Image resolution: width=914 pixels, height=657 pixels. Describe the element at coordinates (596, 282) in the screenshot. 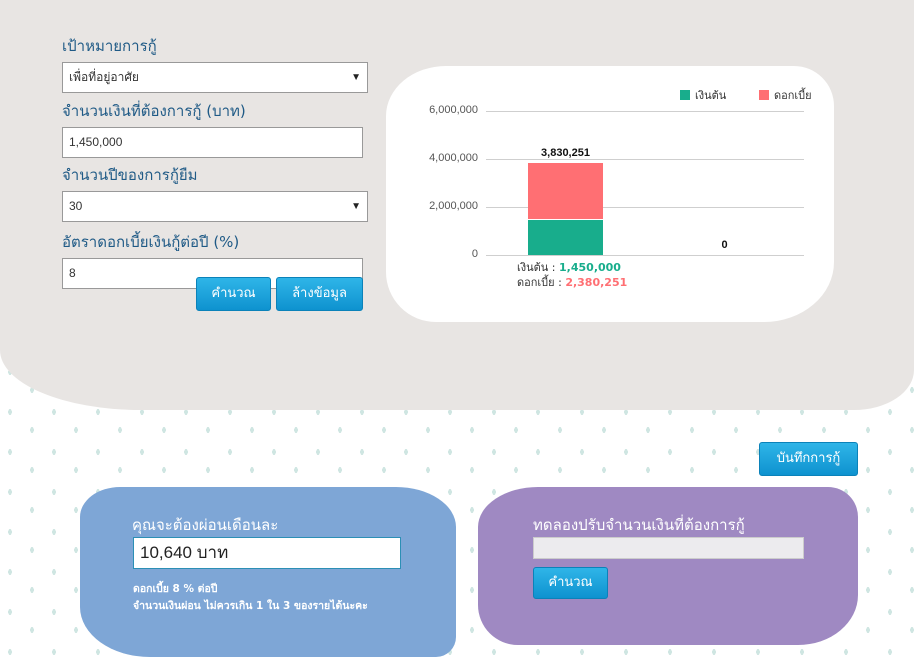

I see `tooltip-interest-value: 2,380,251` at that location.